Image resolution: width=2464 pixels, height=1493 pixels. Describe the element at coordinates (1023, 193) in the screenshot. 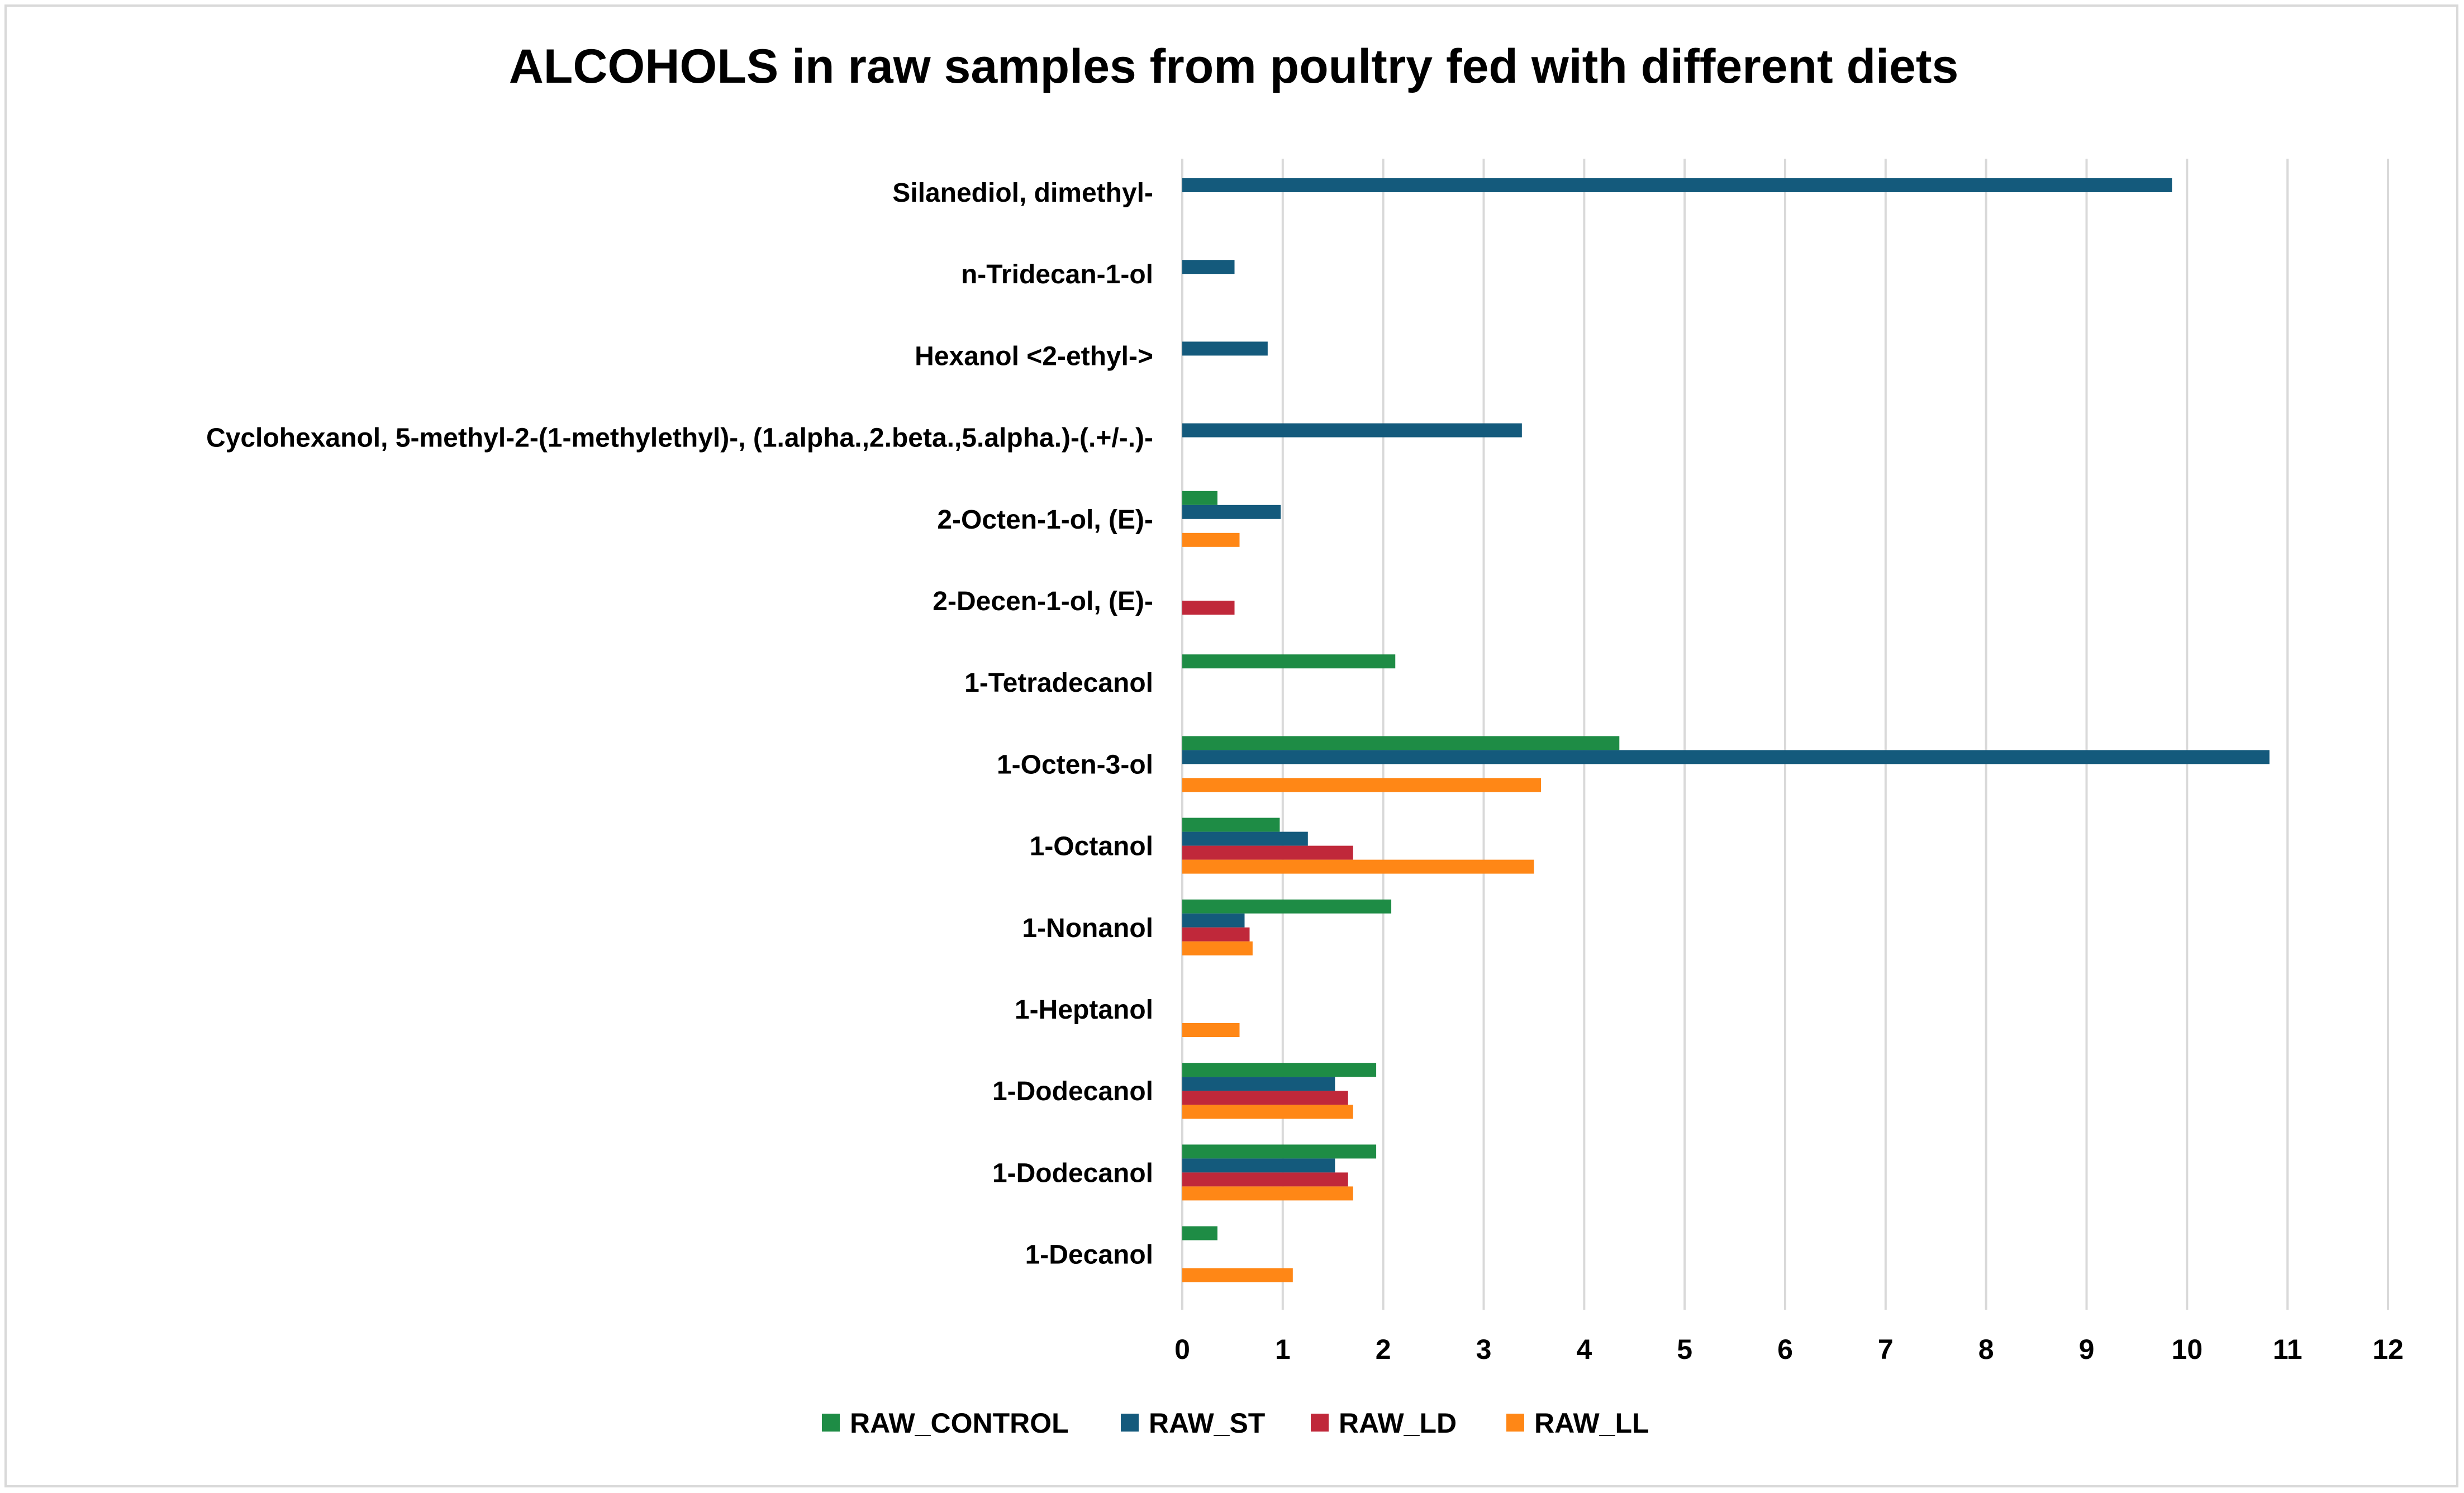

I see `category-label: Silanediol, dimethyl-` at that location.